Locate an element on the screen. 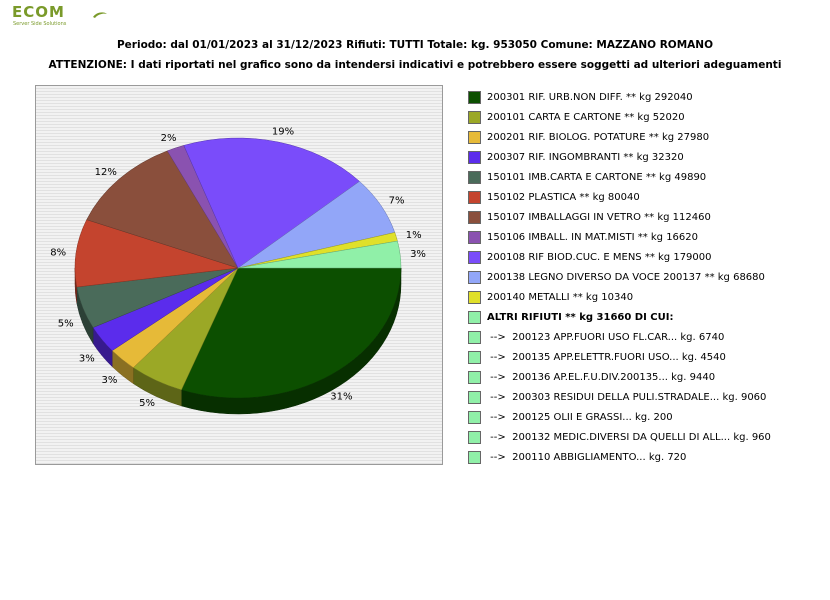 The width and height of the screenshot is (830, 600). legend-item: 200201 RIF. BIOLOG. POTATURE ** kg 27980 is located at coordinates (646, 138).